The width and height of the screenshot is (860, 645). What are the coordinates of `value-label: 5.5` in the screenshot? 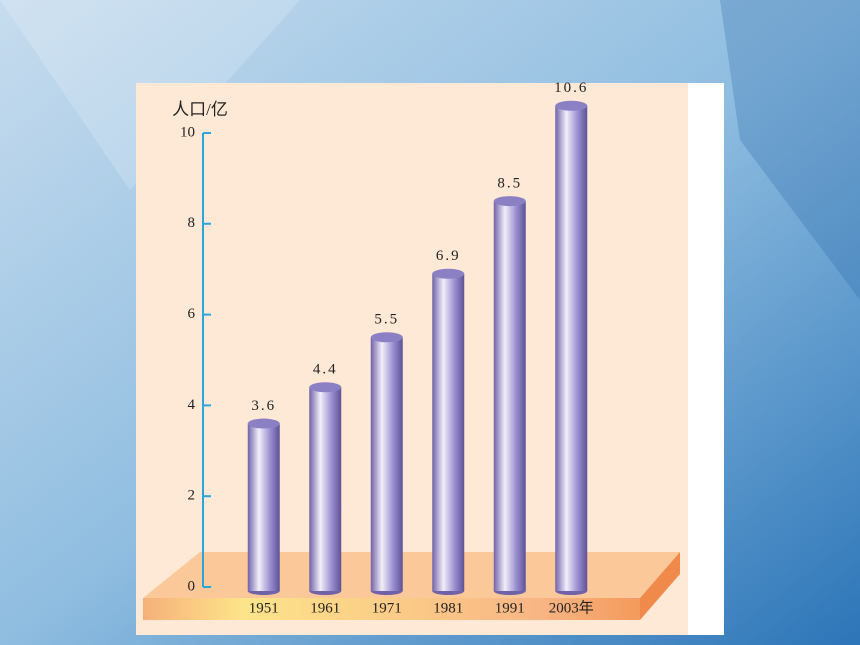 It's located at (386, 320).